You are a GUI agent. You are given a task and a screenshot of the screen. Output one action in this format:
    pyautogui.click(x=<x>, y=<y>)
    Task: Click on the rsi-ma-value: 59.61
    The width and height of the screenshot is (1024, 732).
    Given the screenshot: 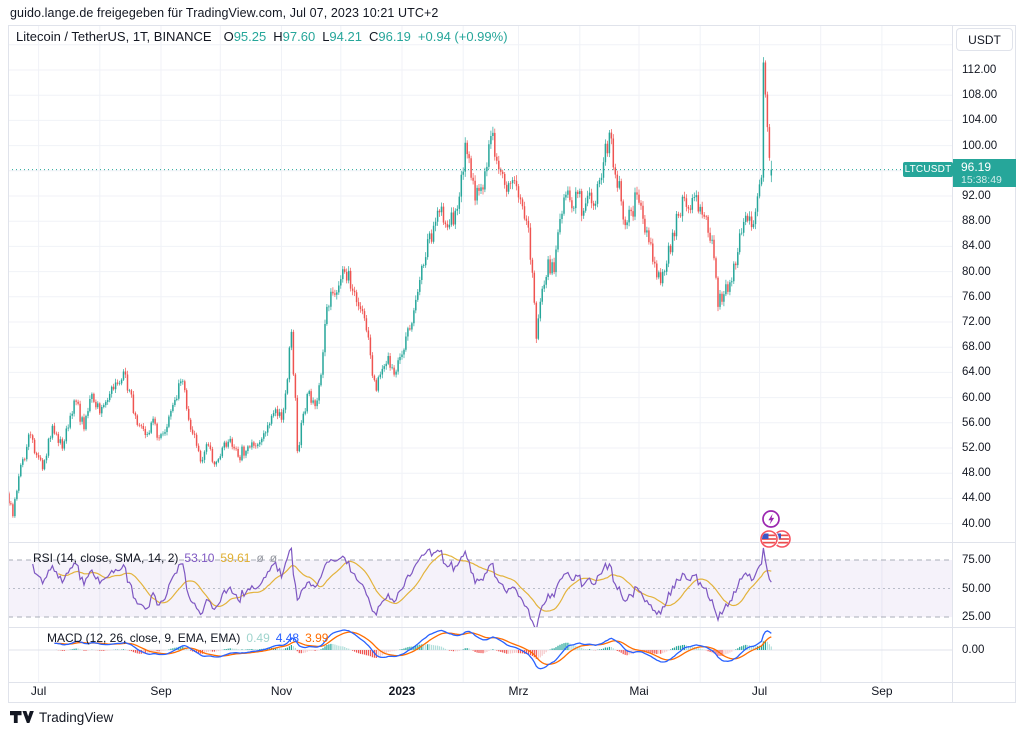 What is the action you would take?
    pyautogui.click(x=235, y=558)
    